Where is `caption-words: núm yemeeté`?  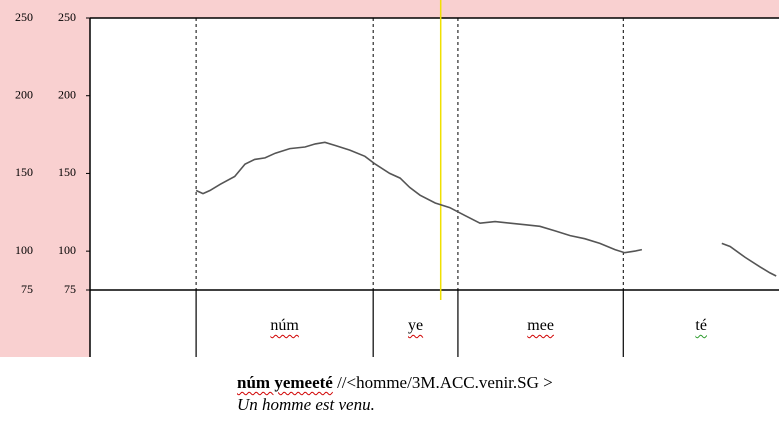
caption-words: núm yemeeté is located at coordinates (285, 382).